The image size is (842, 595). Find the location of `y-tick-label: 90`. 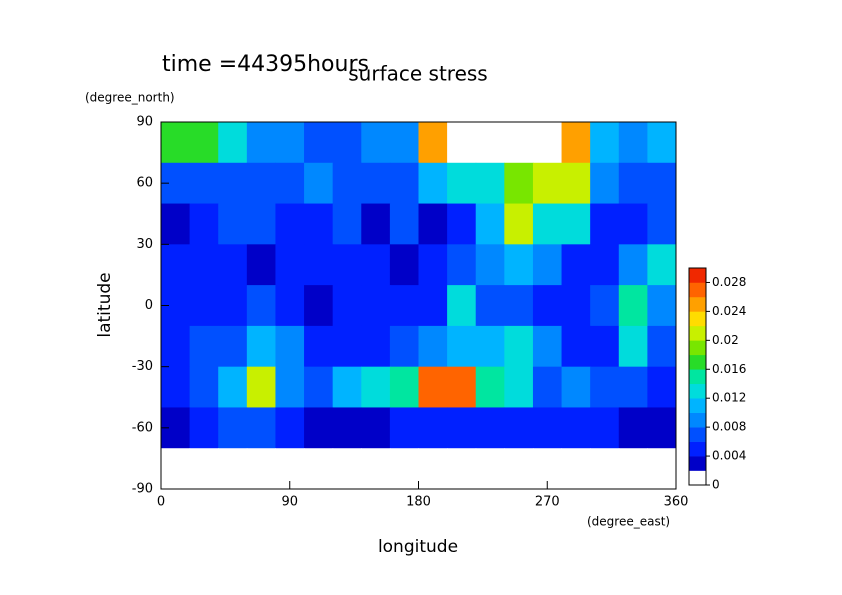

y-tick-label: 90 is located at coordinates (144, 122).